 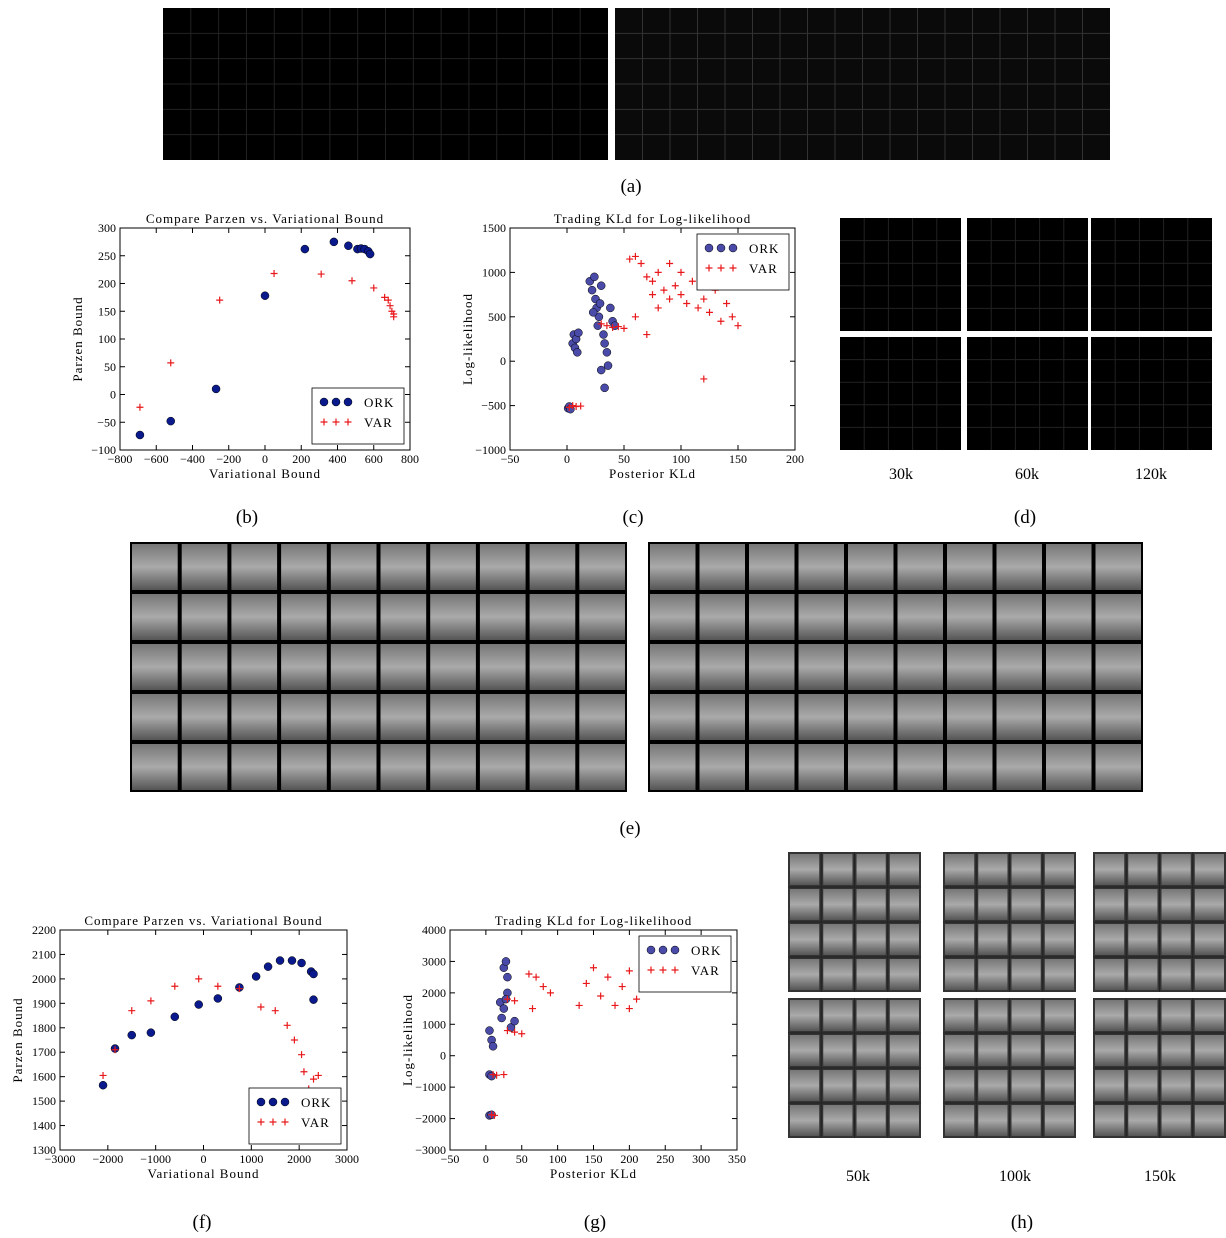 I want to click on y-tick-label: 1600, so click(x=44, y=1077).